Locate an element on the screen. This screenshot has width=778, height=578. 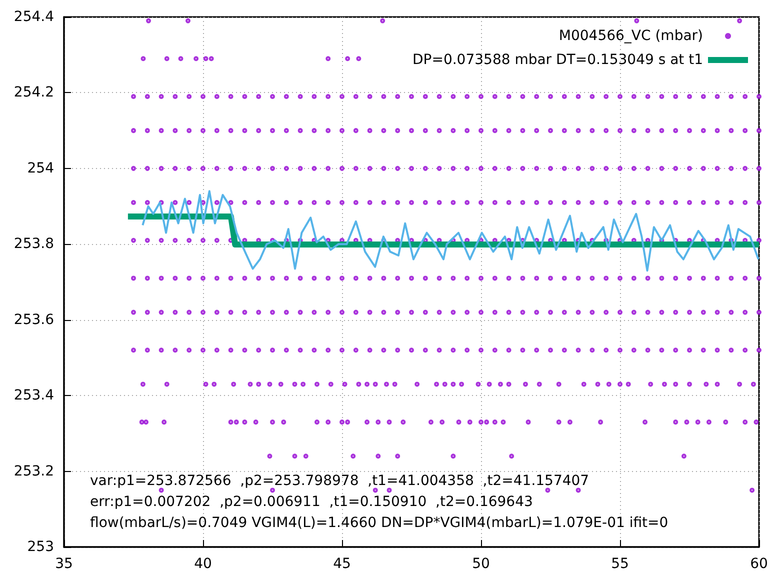
y-tick-label: 253.4 is located at coordinates (34, 396).